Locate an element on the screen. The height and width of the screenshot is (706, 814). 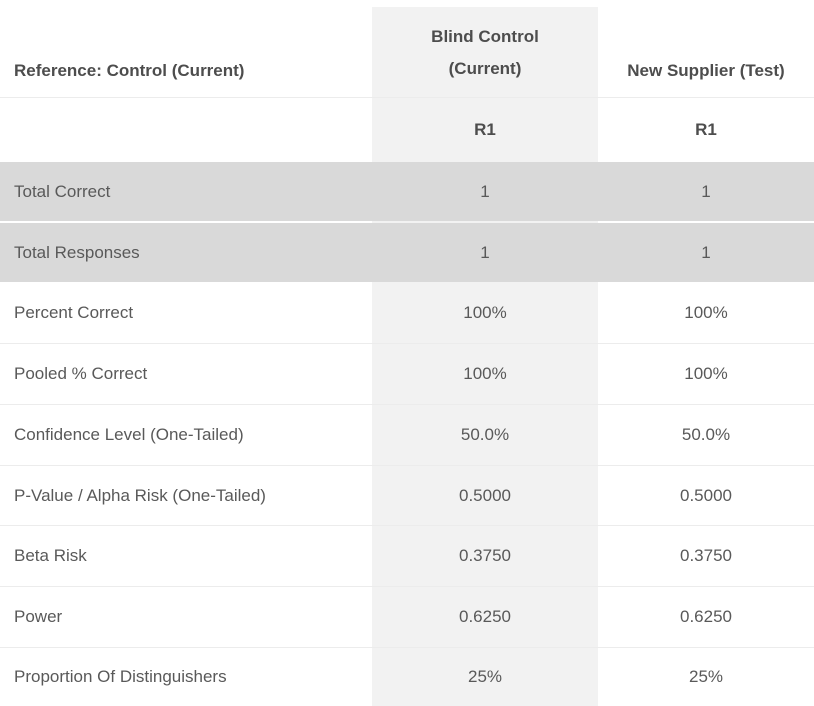
value-cell-blind-control: 0.6250 is located at coordinates (485, 616).